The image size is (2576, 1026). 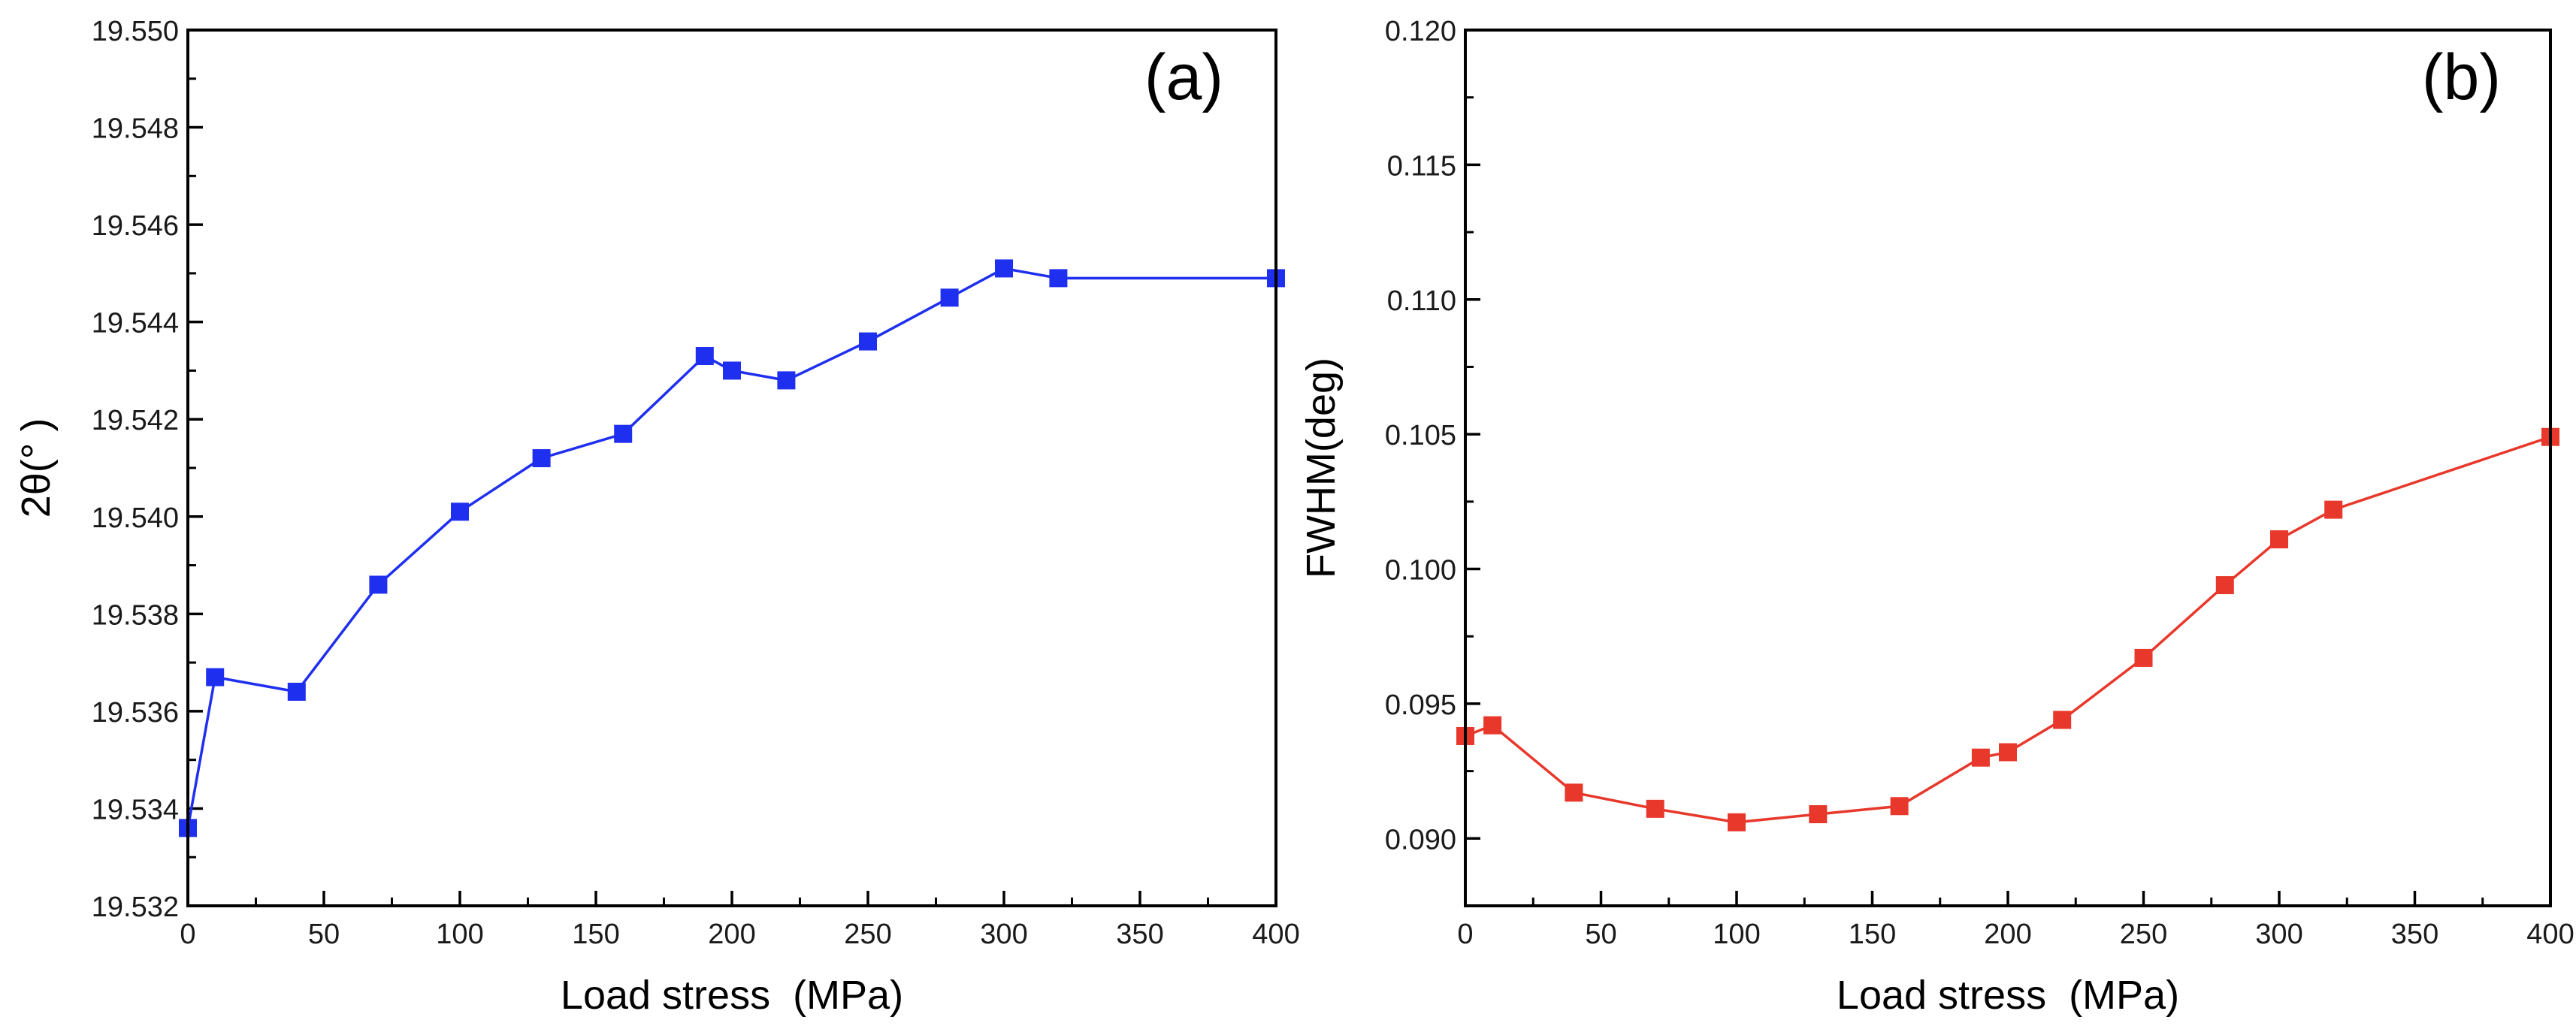 I want to click on panel-a-x-tick-label: 300, so click(x=1003, y=935).